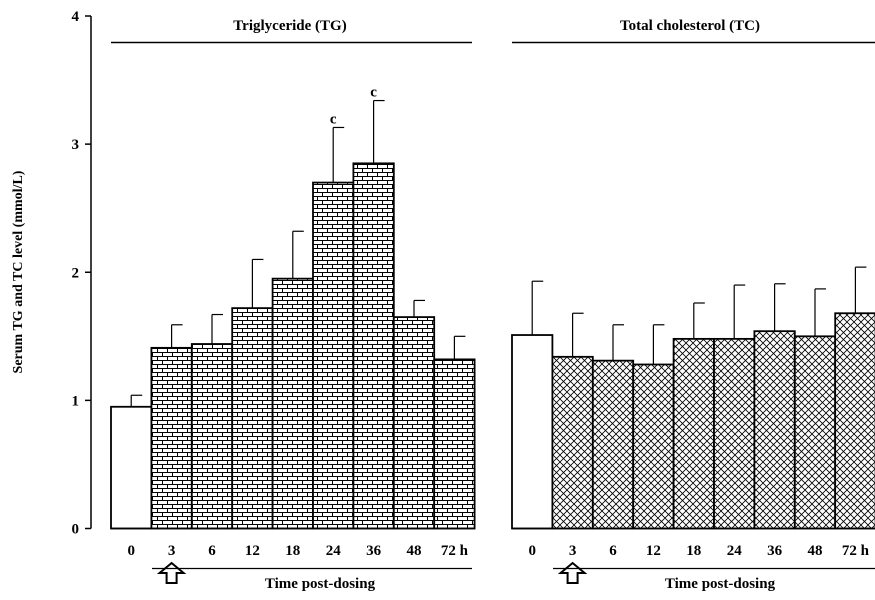 The image size is (875, 600). Describe the element at coordinates (76, 530) in the screenshot. I see `y-tick-label: 0` at that location.